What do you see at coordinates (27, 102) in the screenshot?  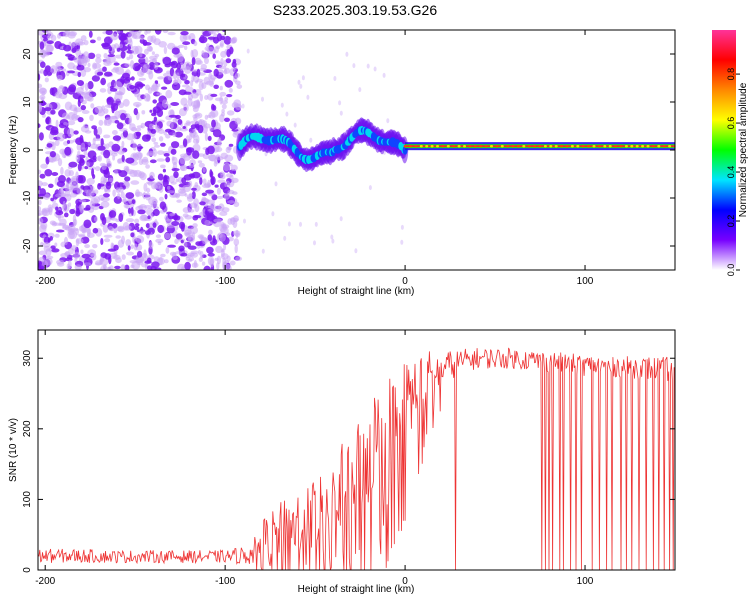 I see `y-tick-label-spectrogram: 10` at bounding box center [27, 102].